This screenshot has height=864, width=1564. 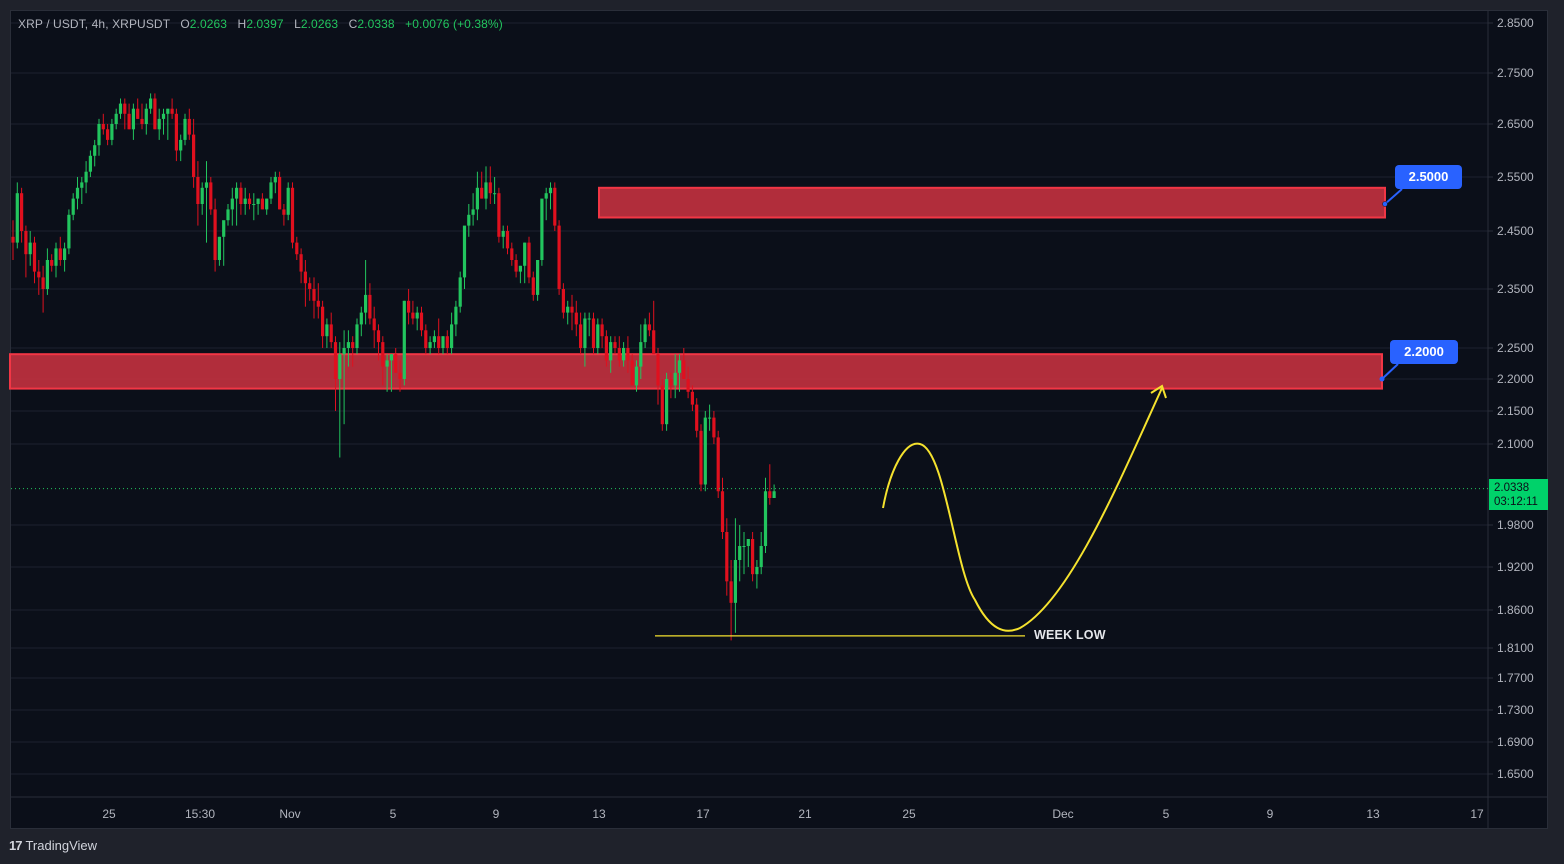 I want to click on price-label: 2.5500, so click(x=1515, y=177).